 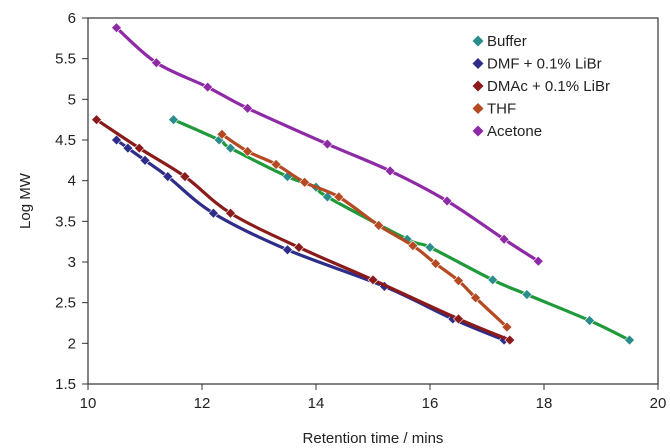 What do you see at coordinates (548, 86) in the screenshot?
I see `legend-label-dmac-0-1-libr: DMAc + 0.1% LiBr` at bounding box center [548, 86].